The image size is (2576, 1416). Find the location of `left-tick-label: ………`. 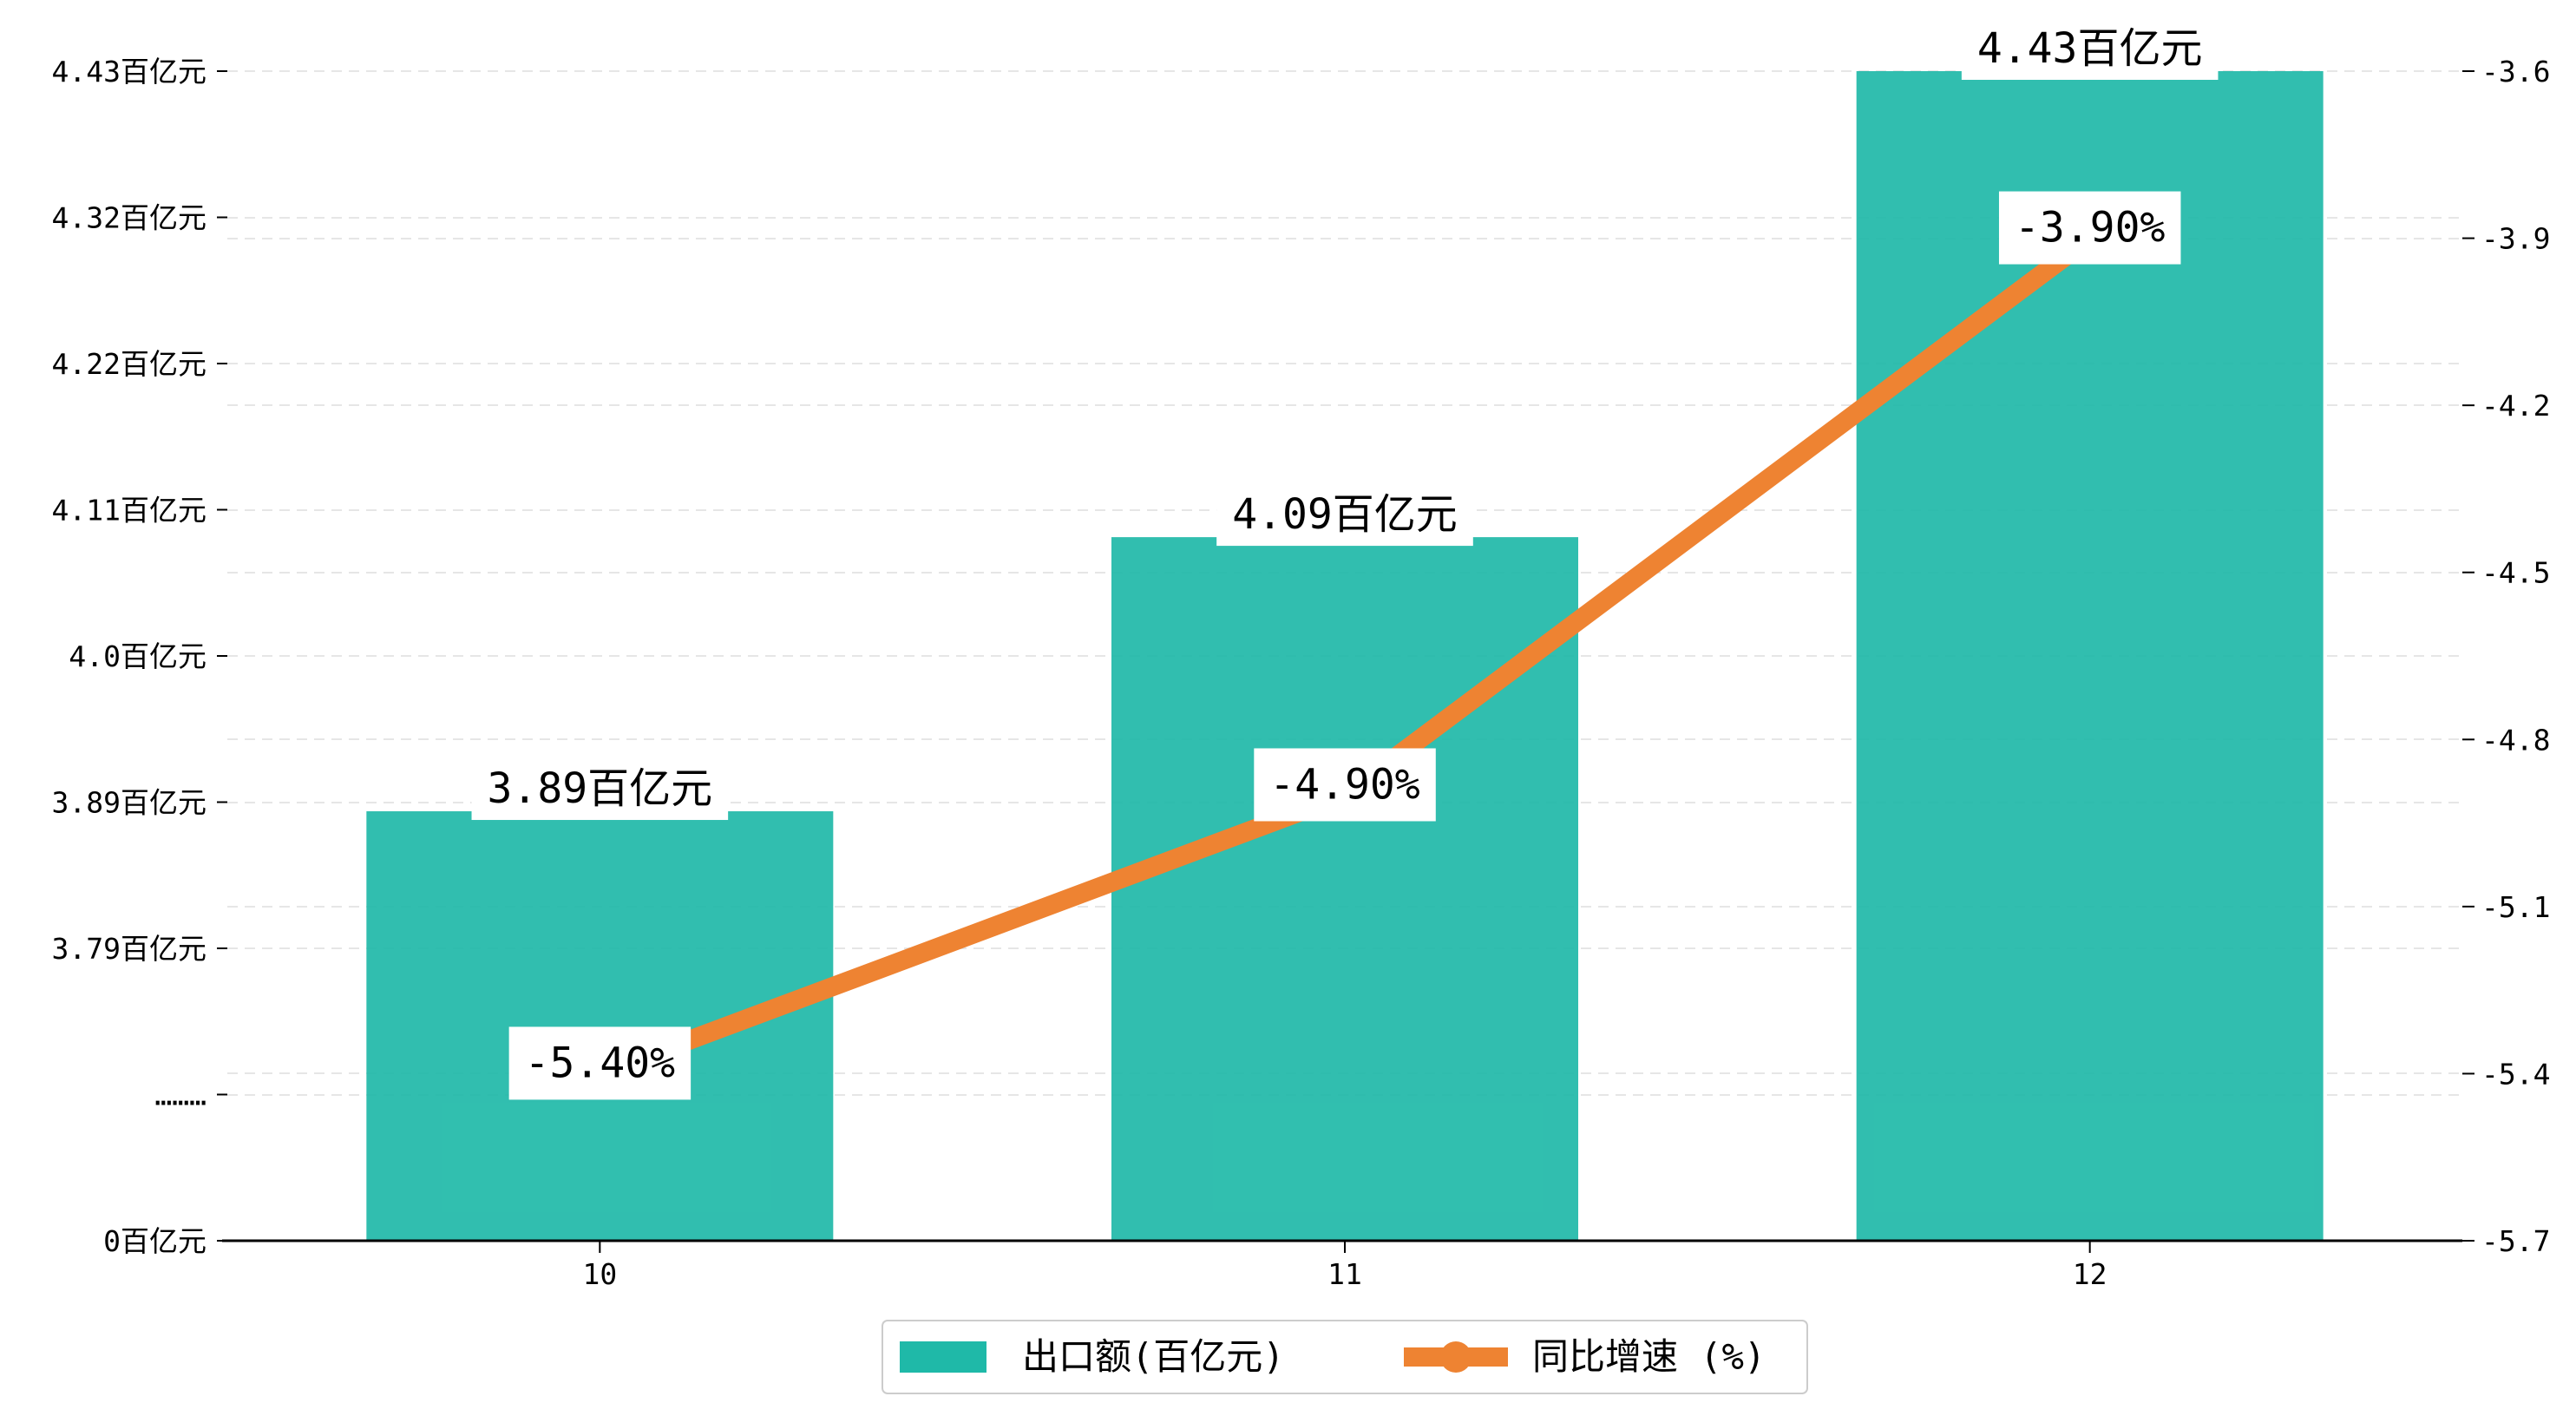

left-tick-label: ……… is located at coordinates (180, 1095).